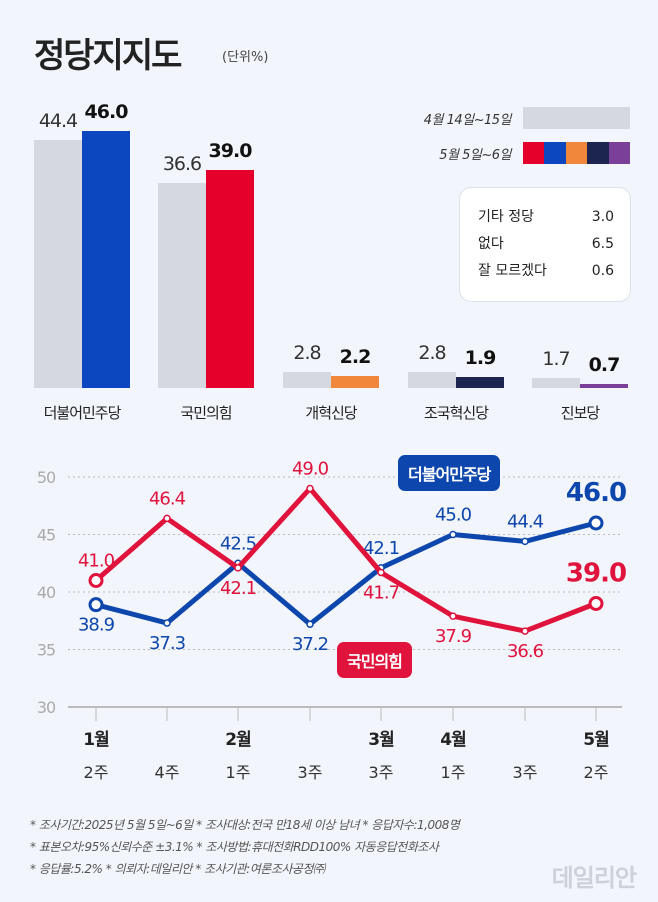 The width and height of the screenshot is (658, 902). What do you see at coordinates (46, 650) in the screenshot?
I see `y-tick-label: 35` at bounding box center [46, 650].